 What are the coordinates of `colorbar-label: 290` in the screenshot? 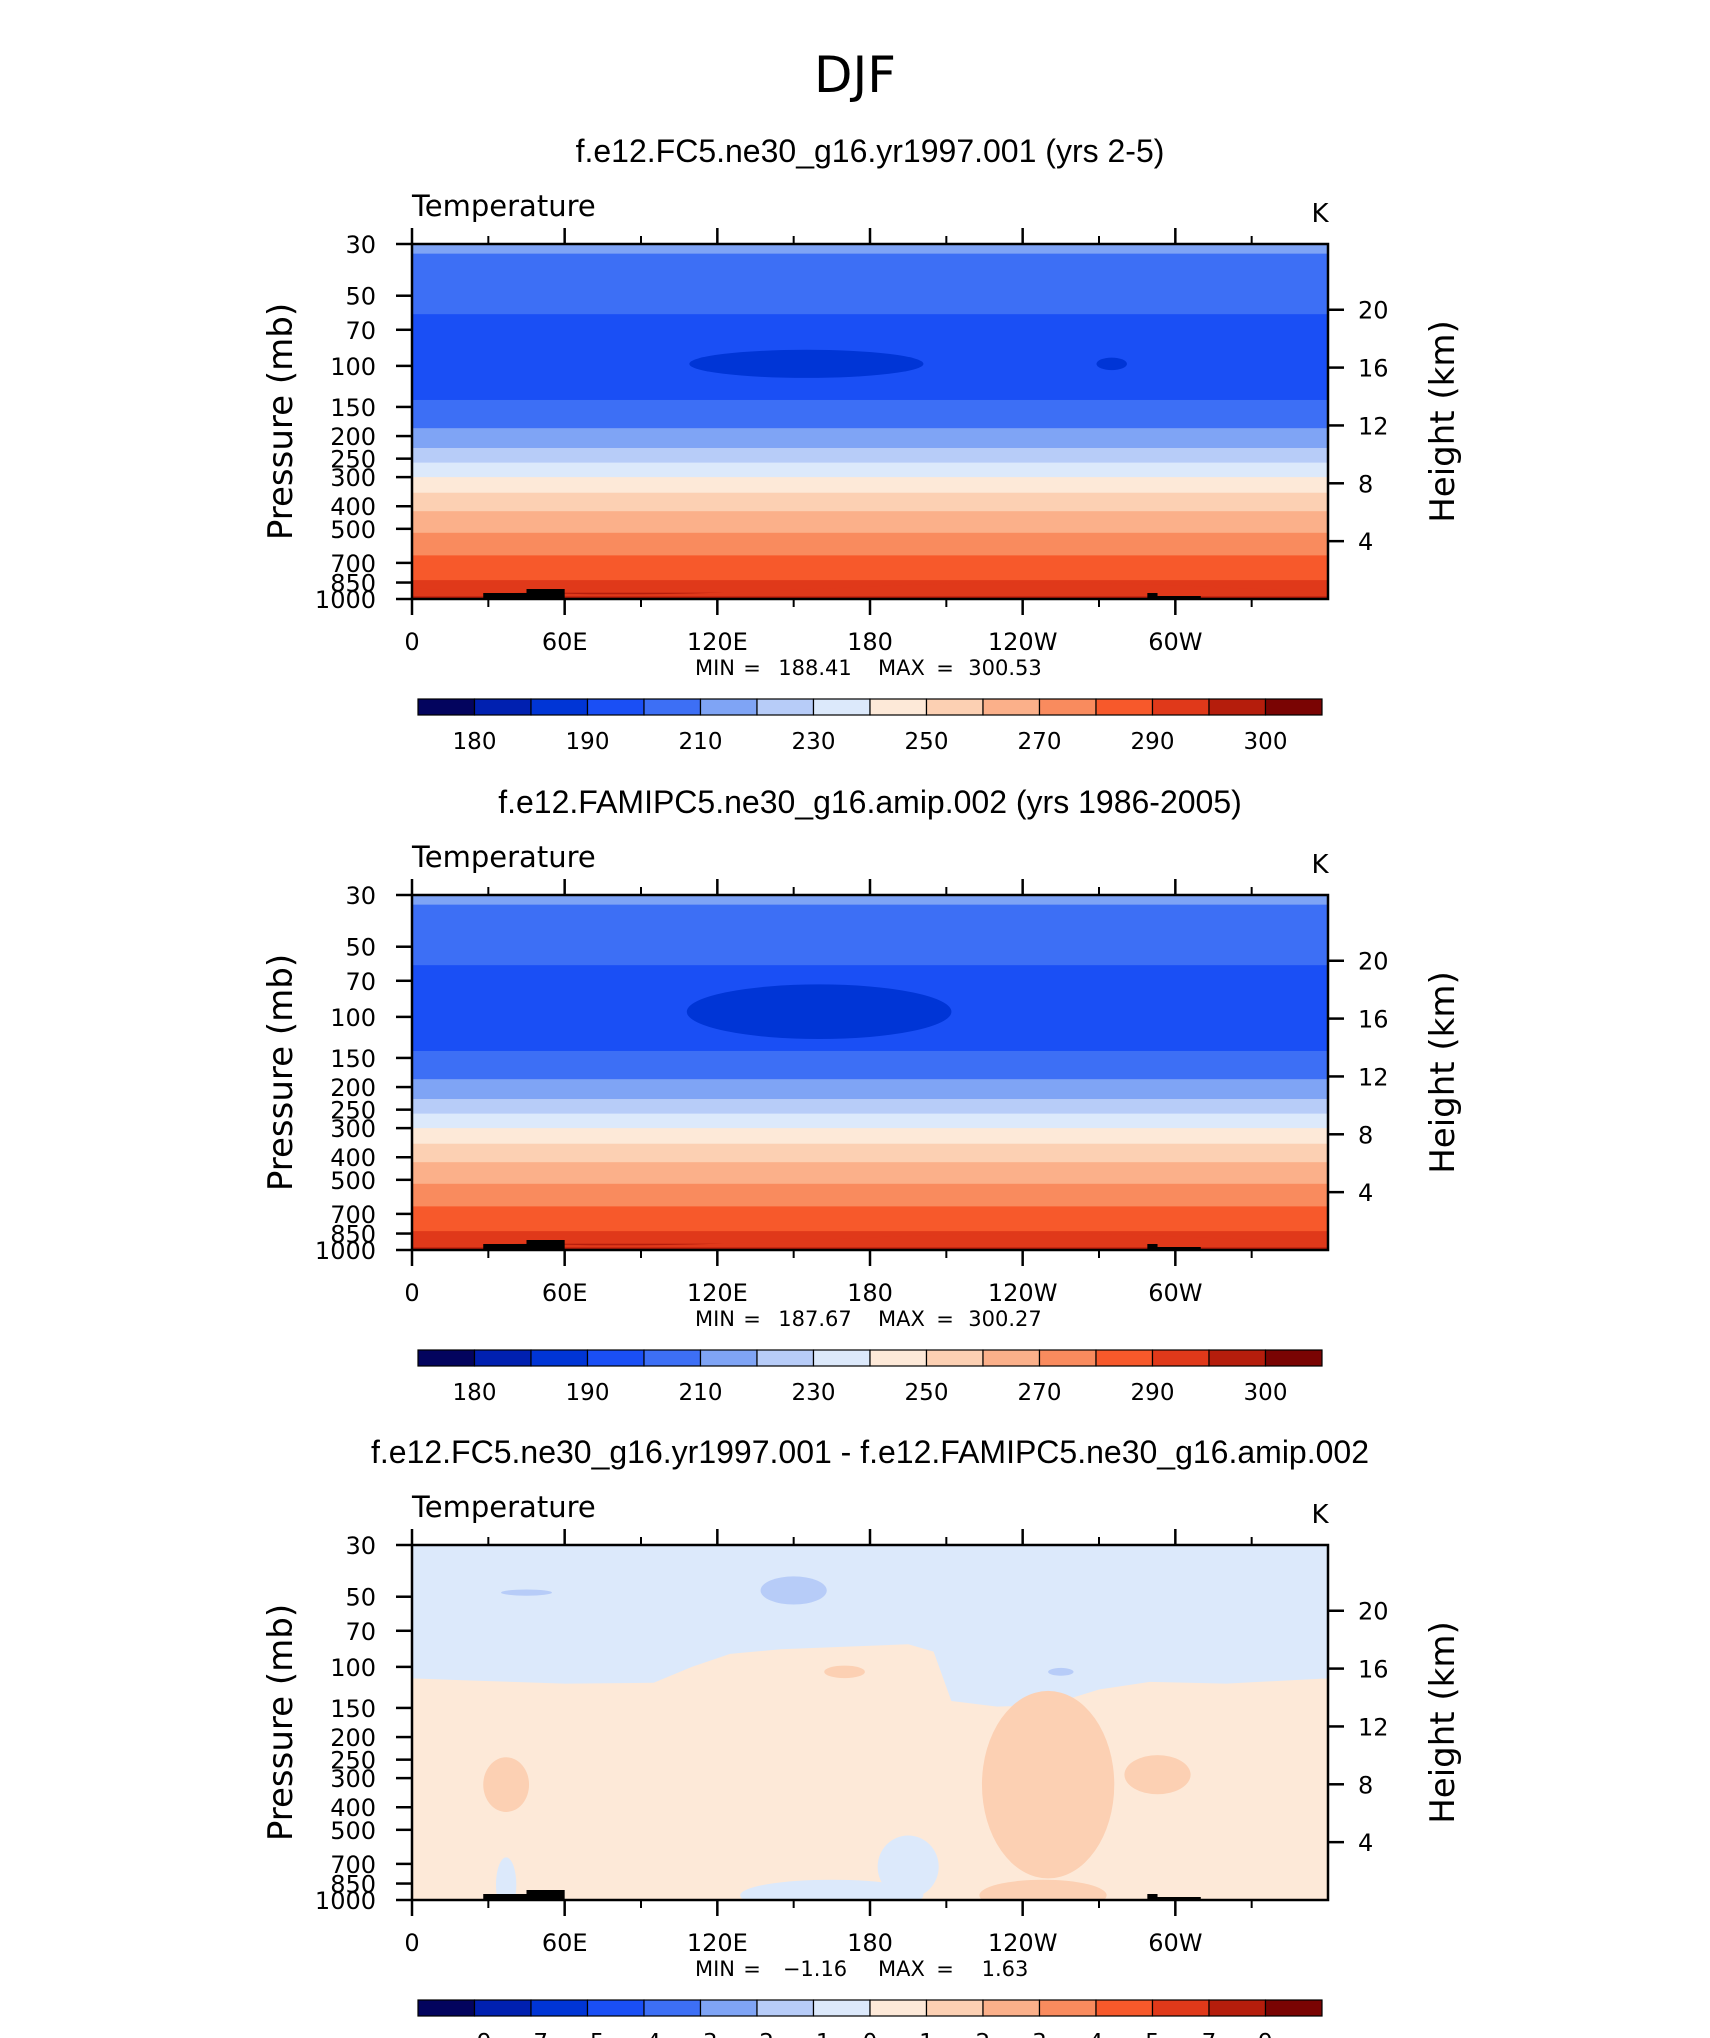 It's located at (1153, 742).